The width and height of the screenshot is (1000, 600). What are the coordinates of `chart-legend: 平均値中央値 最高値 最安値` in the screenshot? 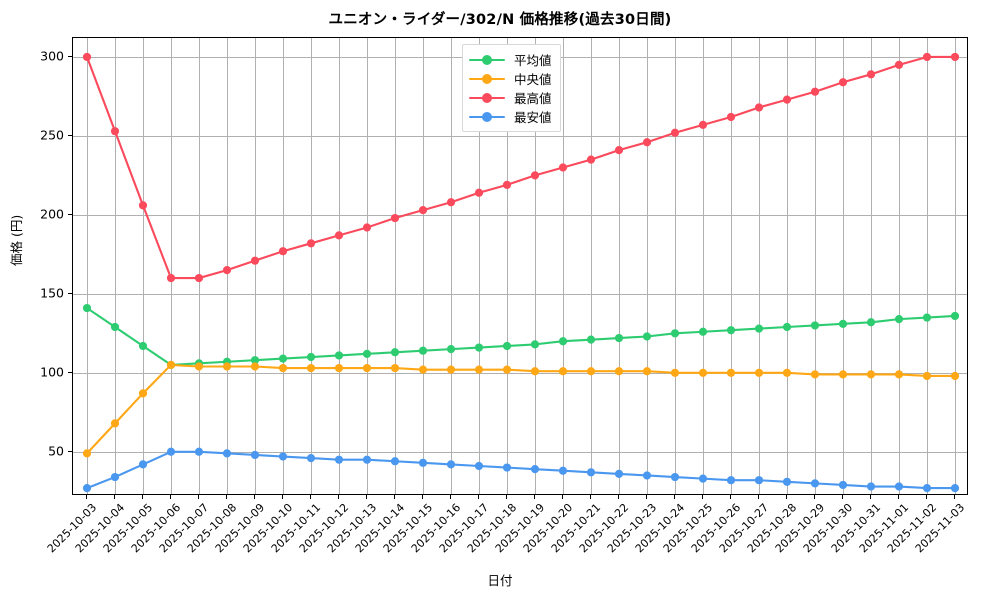 It's located at (511, 88).